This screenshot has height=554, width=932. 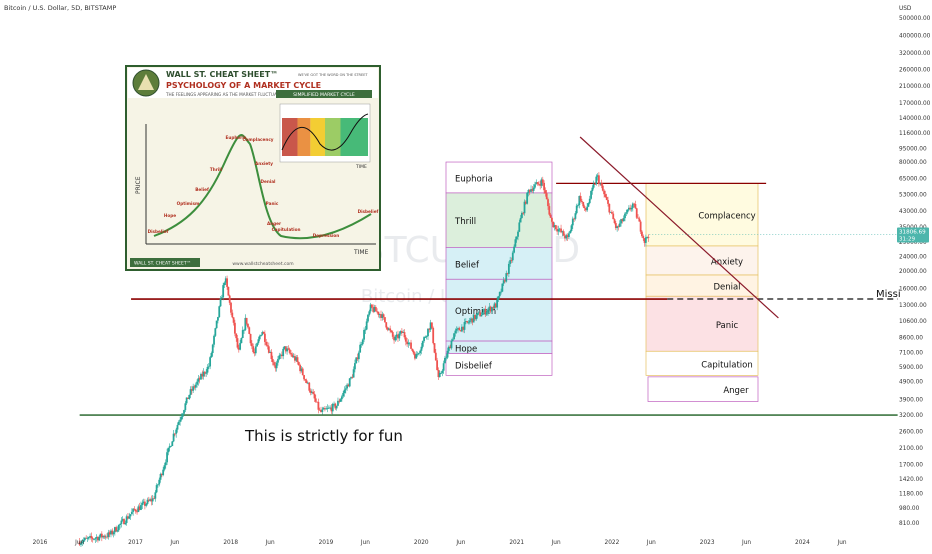 I want to click on inset-stage-label: Euphoria, so click(x=235, y=137).